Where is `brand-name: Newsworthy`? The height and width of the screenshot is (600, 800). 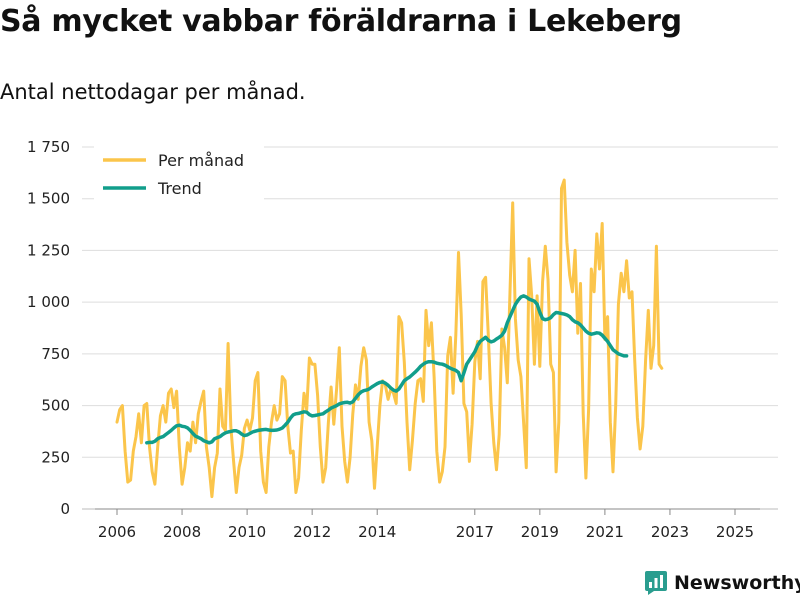 brand-name: Newsworthy is located at coordinates (737, 583).